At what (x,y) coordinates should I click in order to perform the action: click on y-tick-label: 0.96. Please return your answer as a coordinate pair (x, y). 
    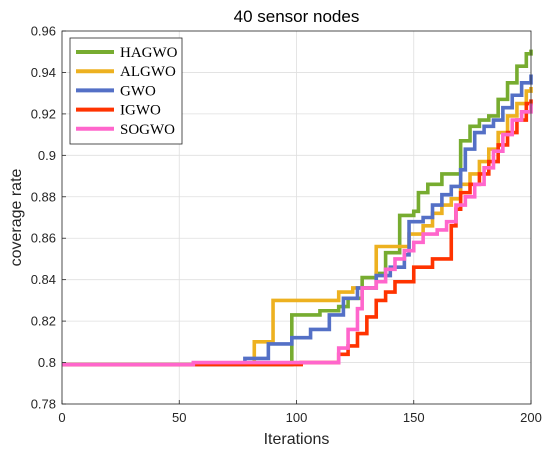
    Looking at the image, I should click on (43, 31).